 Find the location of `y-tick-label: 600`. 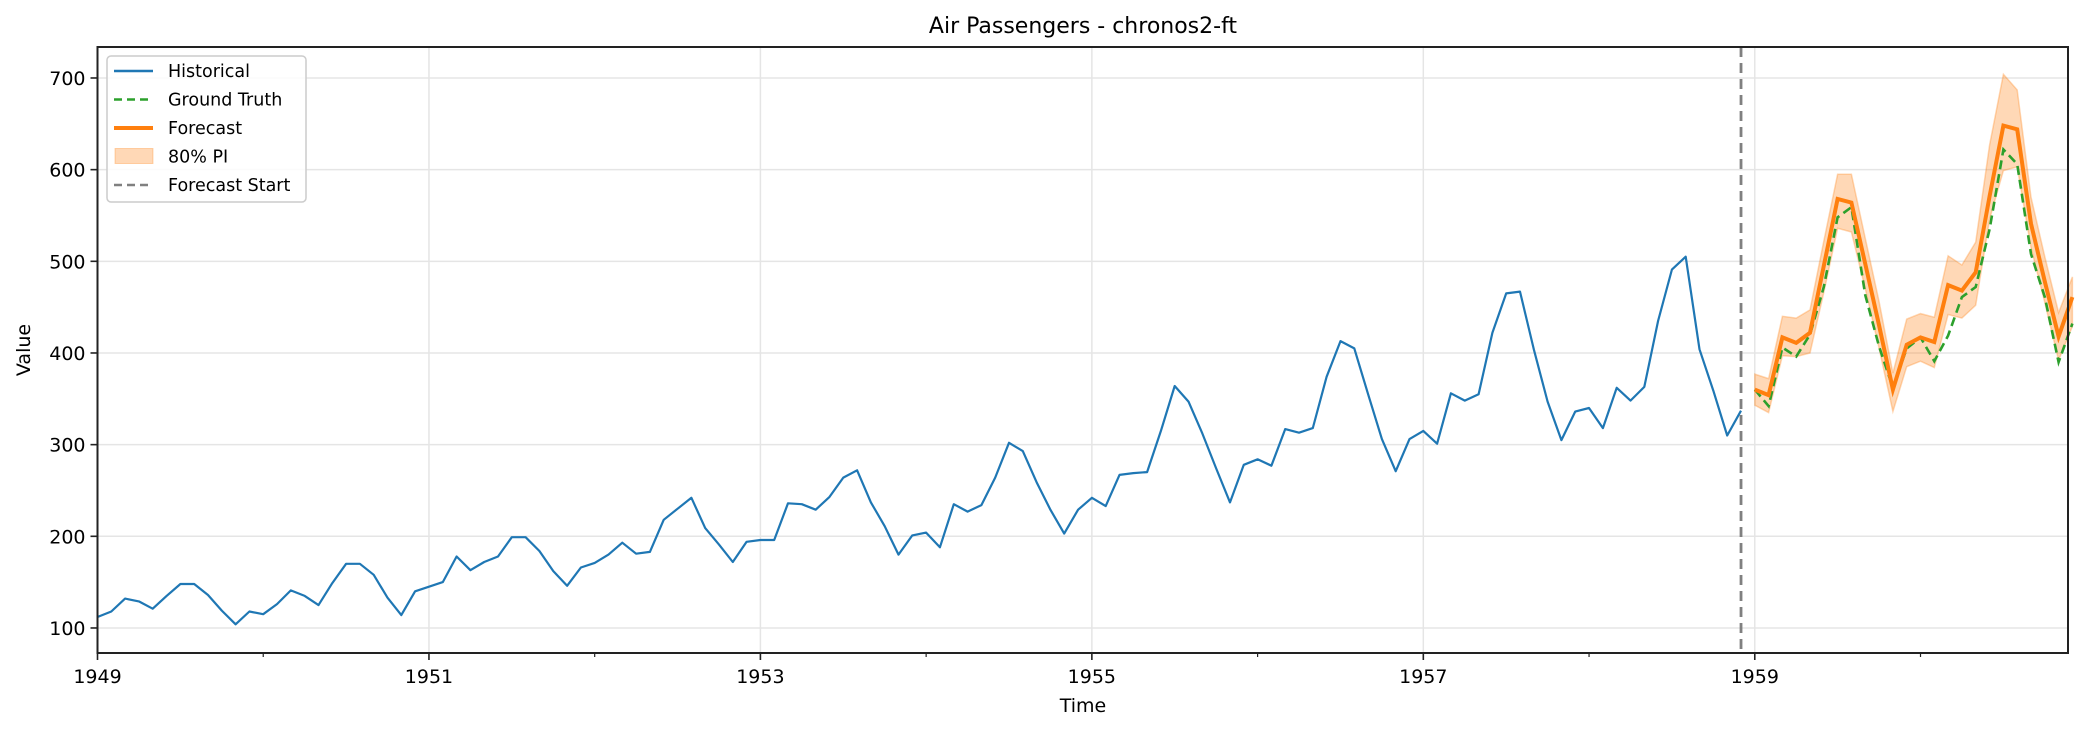

y-tick-label: 600 is located at coordinates (67, 171).